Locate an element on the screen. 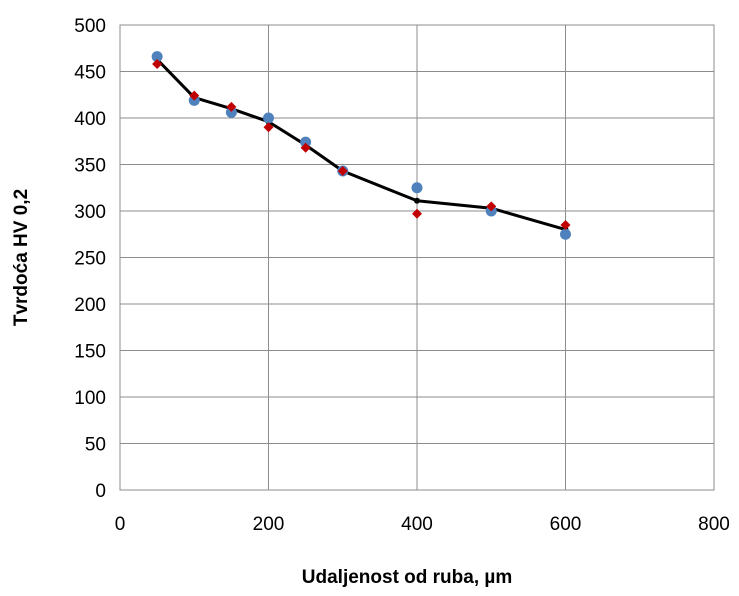 The image size is (739, 596). y-tick-label: 350 is located at coordinates (90, 166).